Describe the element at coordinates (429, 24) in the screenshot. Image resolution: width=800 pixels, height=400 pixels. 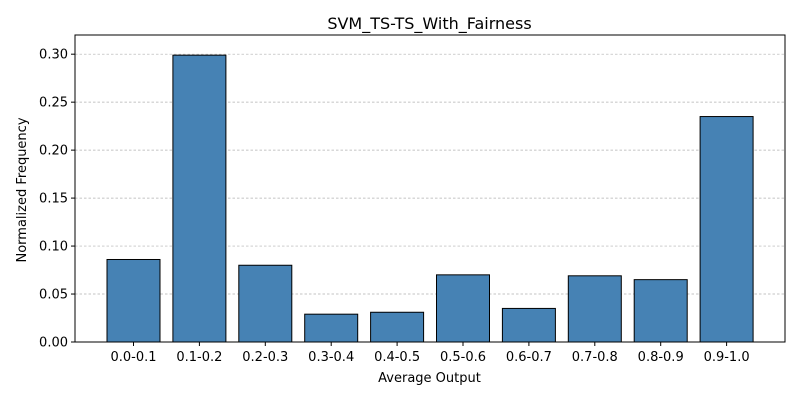
I see `chart-title: SVM_TS-TS_With_Fairness` at that location.